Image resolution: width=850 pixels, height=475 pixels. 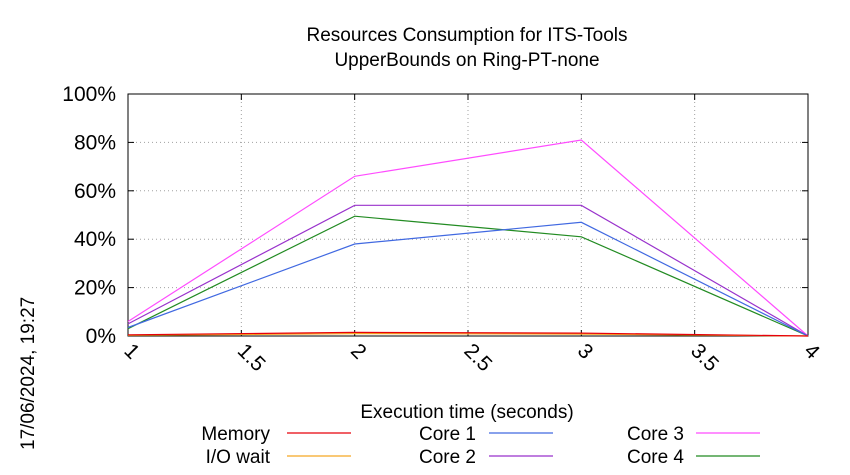 What do you see at coordinates (466, 412) in the screenshot?
I see `x-axis-label: Execution time (seconds)` at bounding box center [466, 412].